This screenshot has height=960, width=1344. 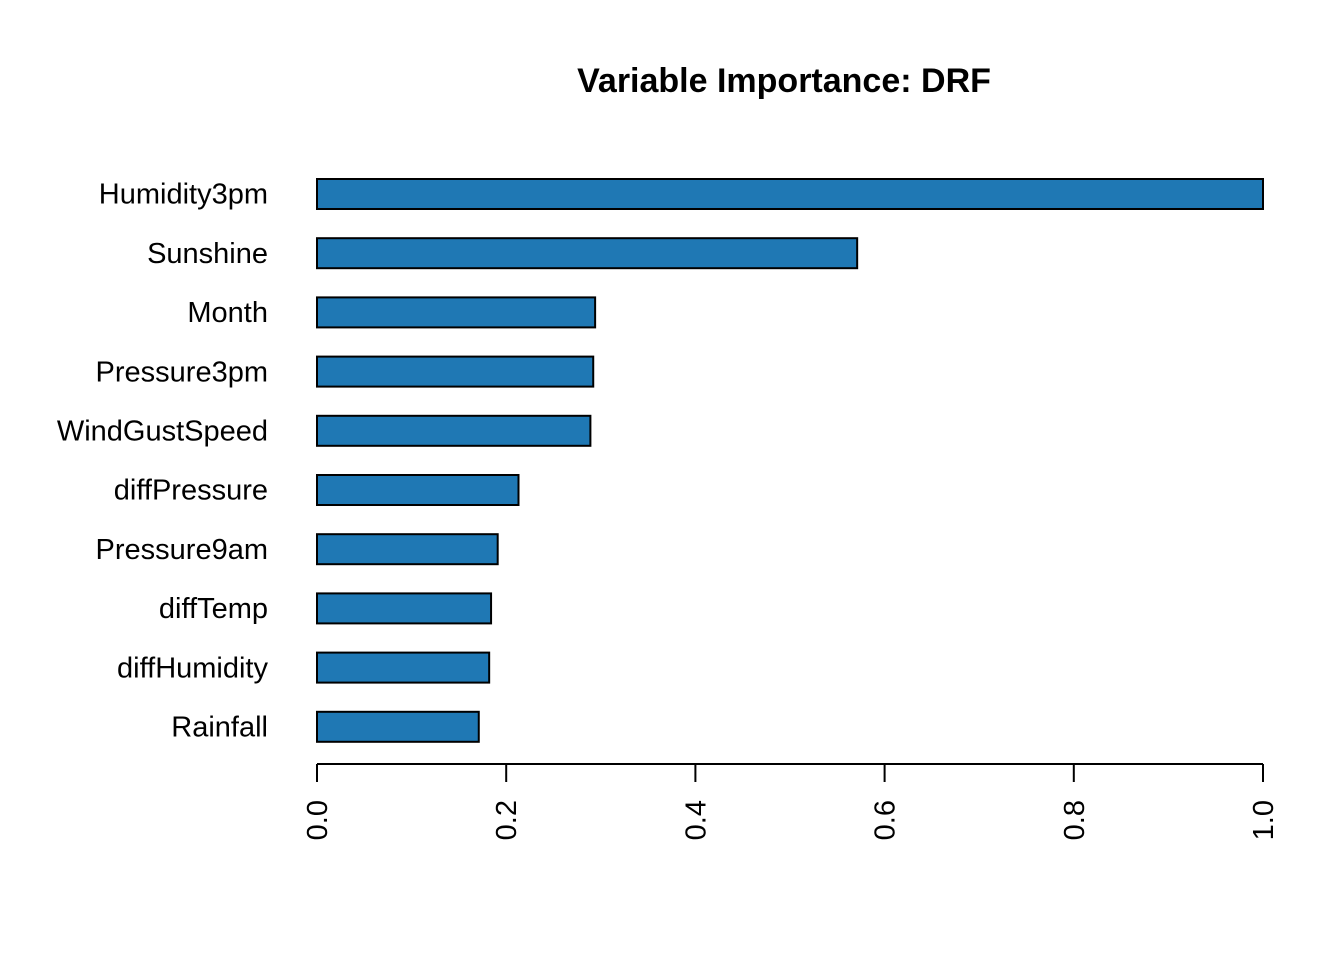 What do you see at coordinates (418, 490) in the screenshot?
I see `bar-diffPressure` at bounding box center [418, 490].